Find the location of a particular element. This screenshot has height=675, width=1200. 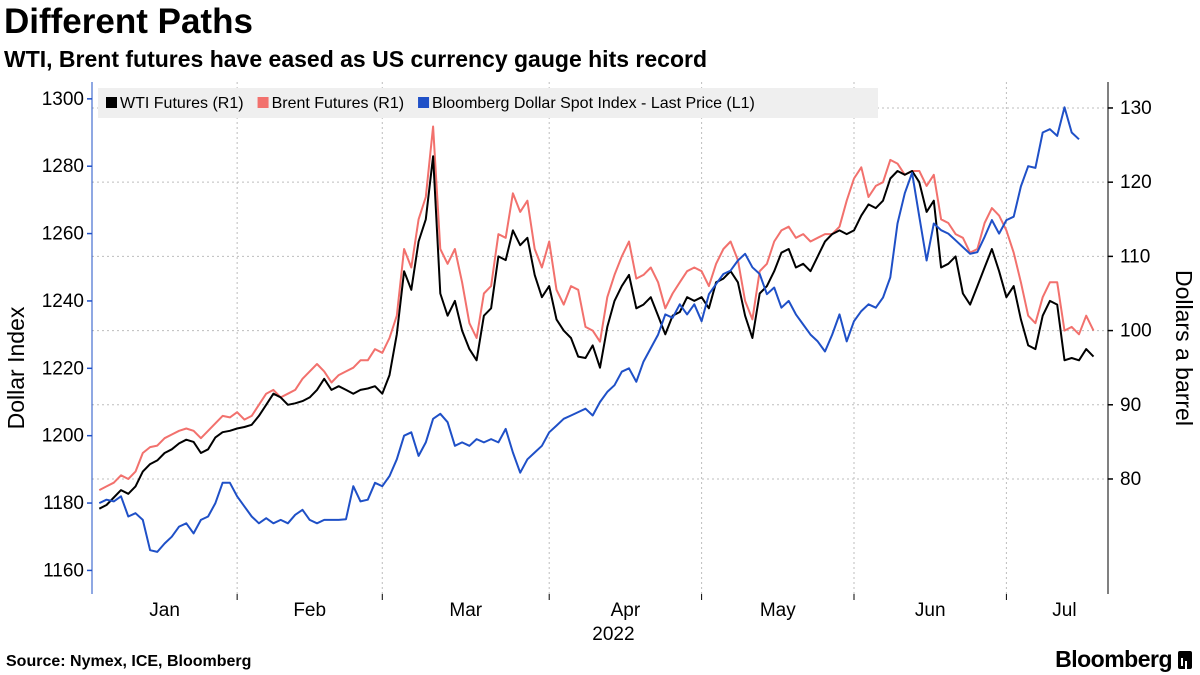

left-tick-label: 1260 is located at coordinates (63, 234).